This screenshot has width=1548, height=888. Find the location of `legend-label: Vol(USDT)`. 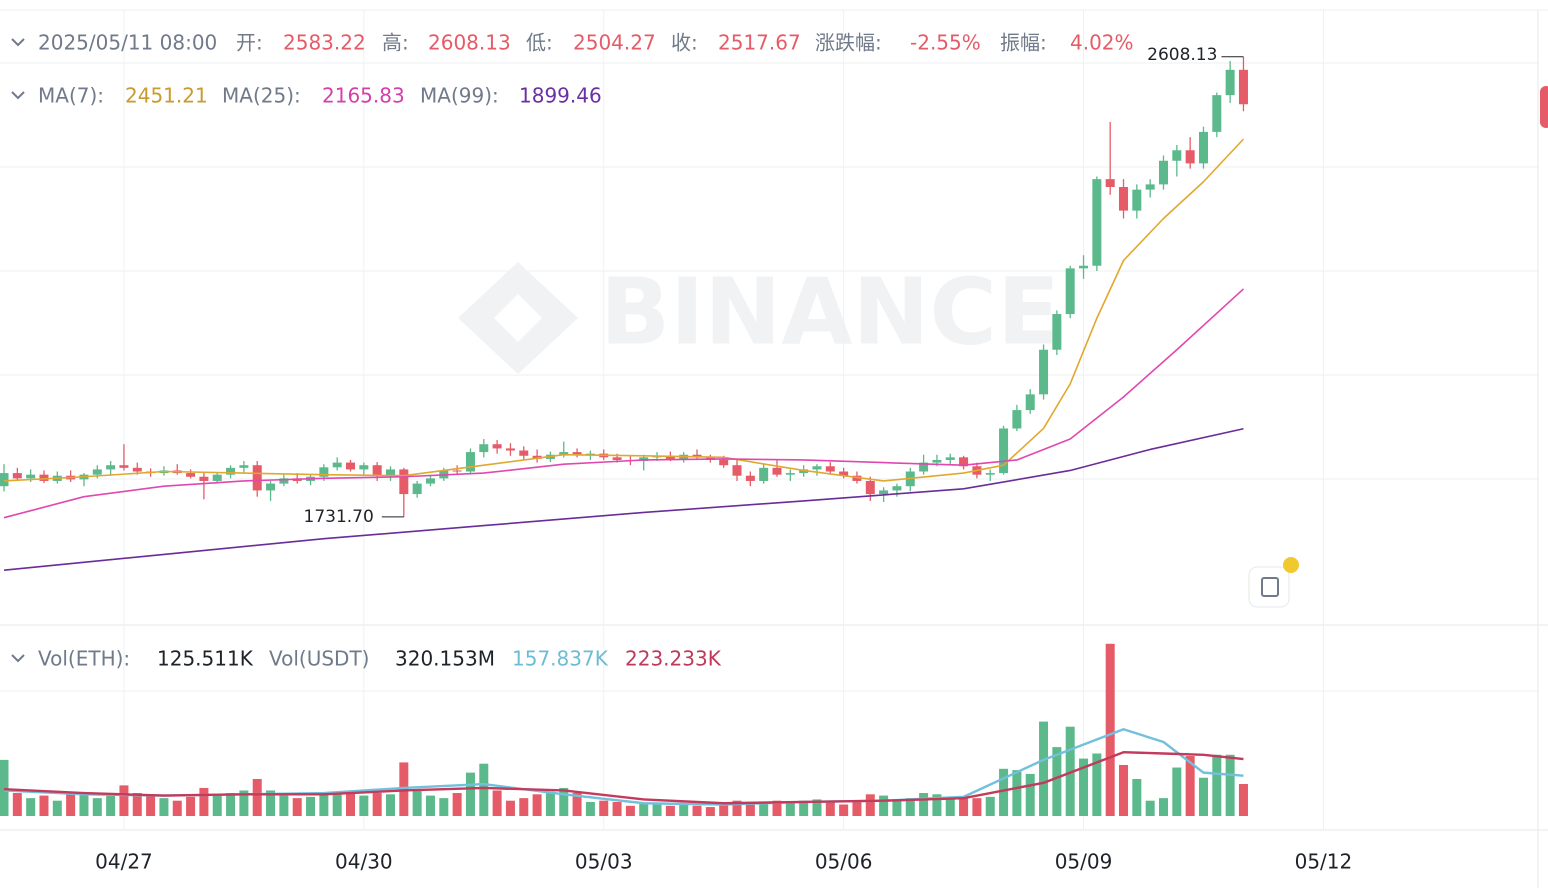

legend-label: Vol(USDT) is located at coordinates (319, 659).